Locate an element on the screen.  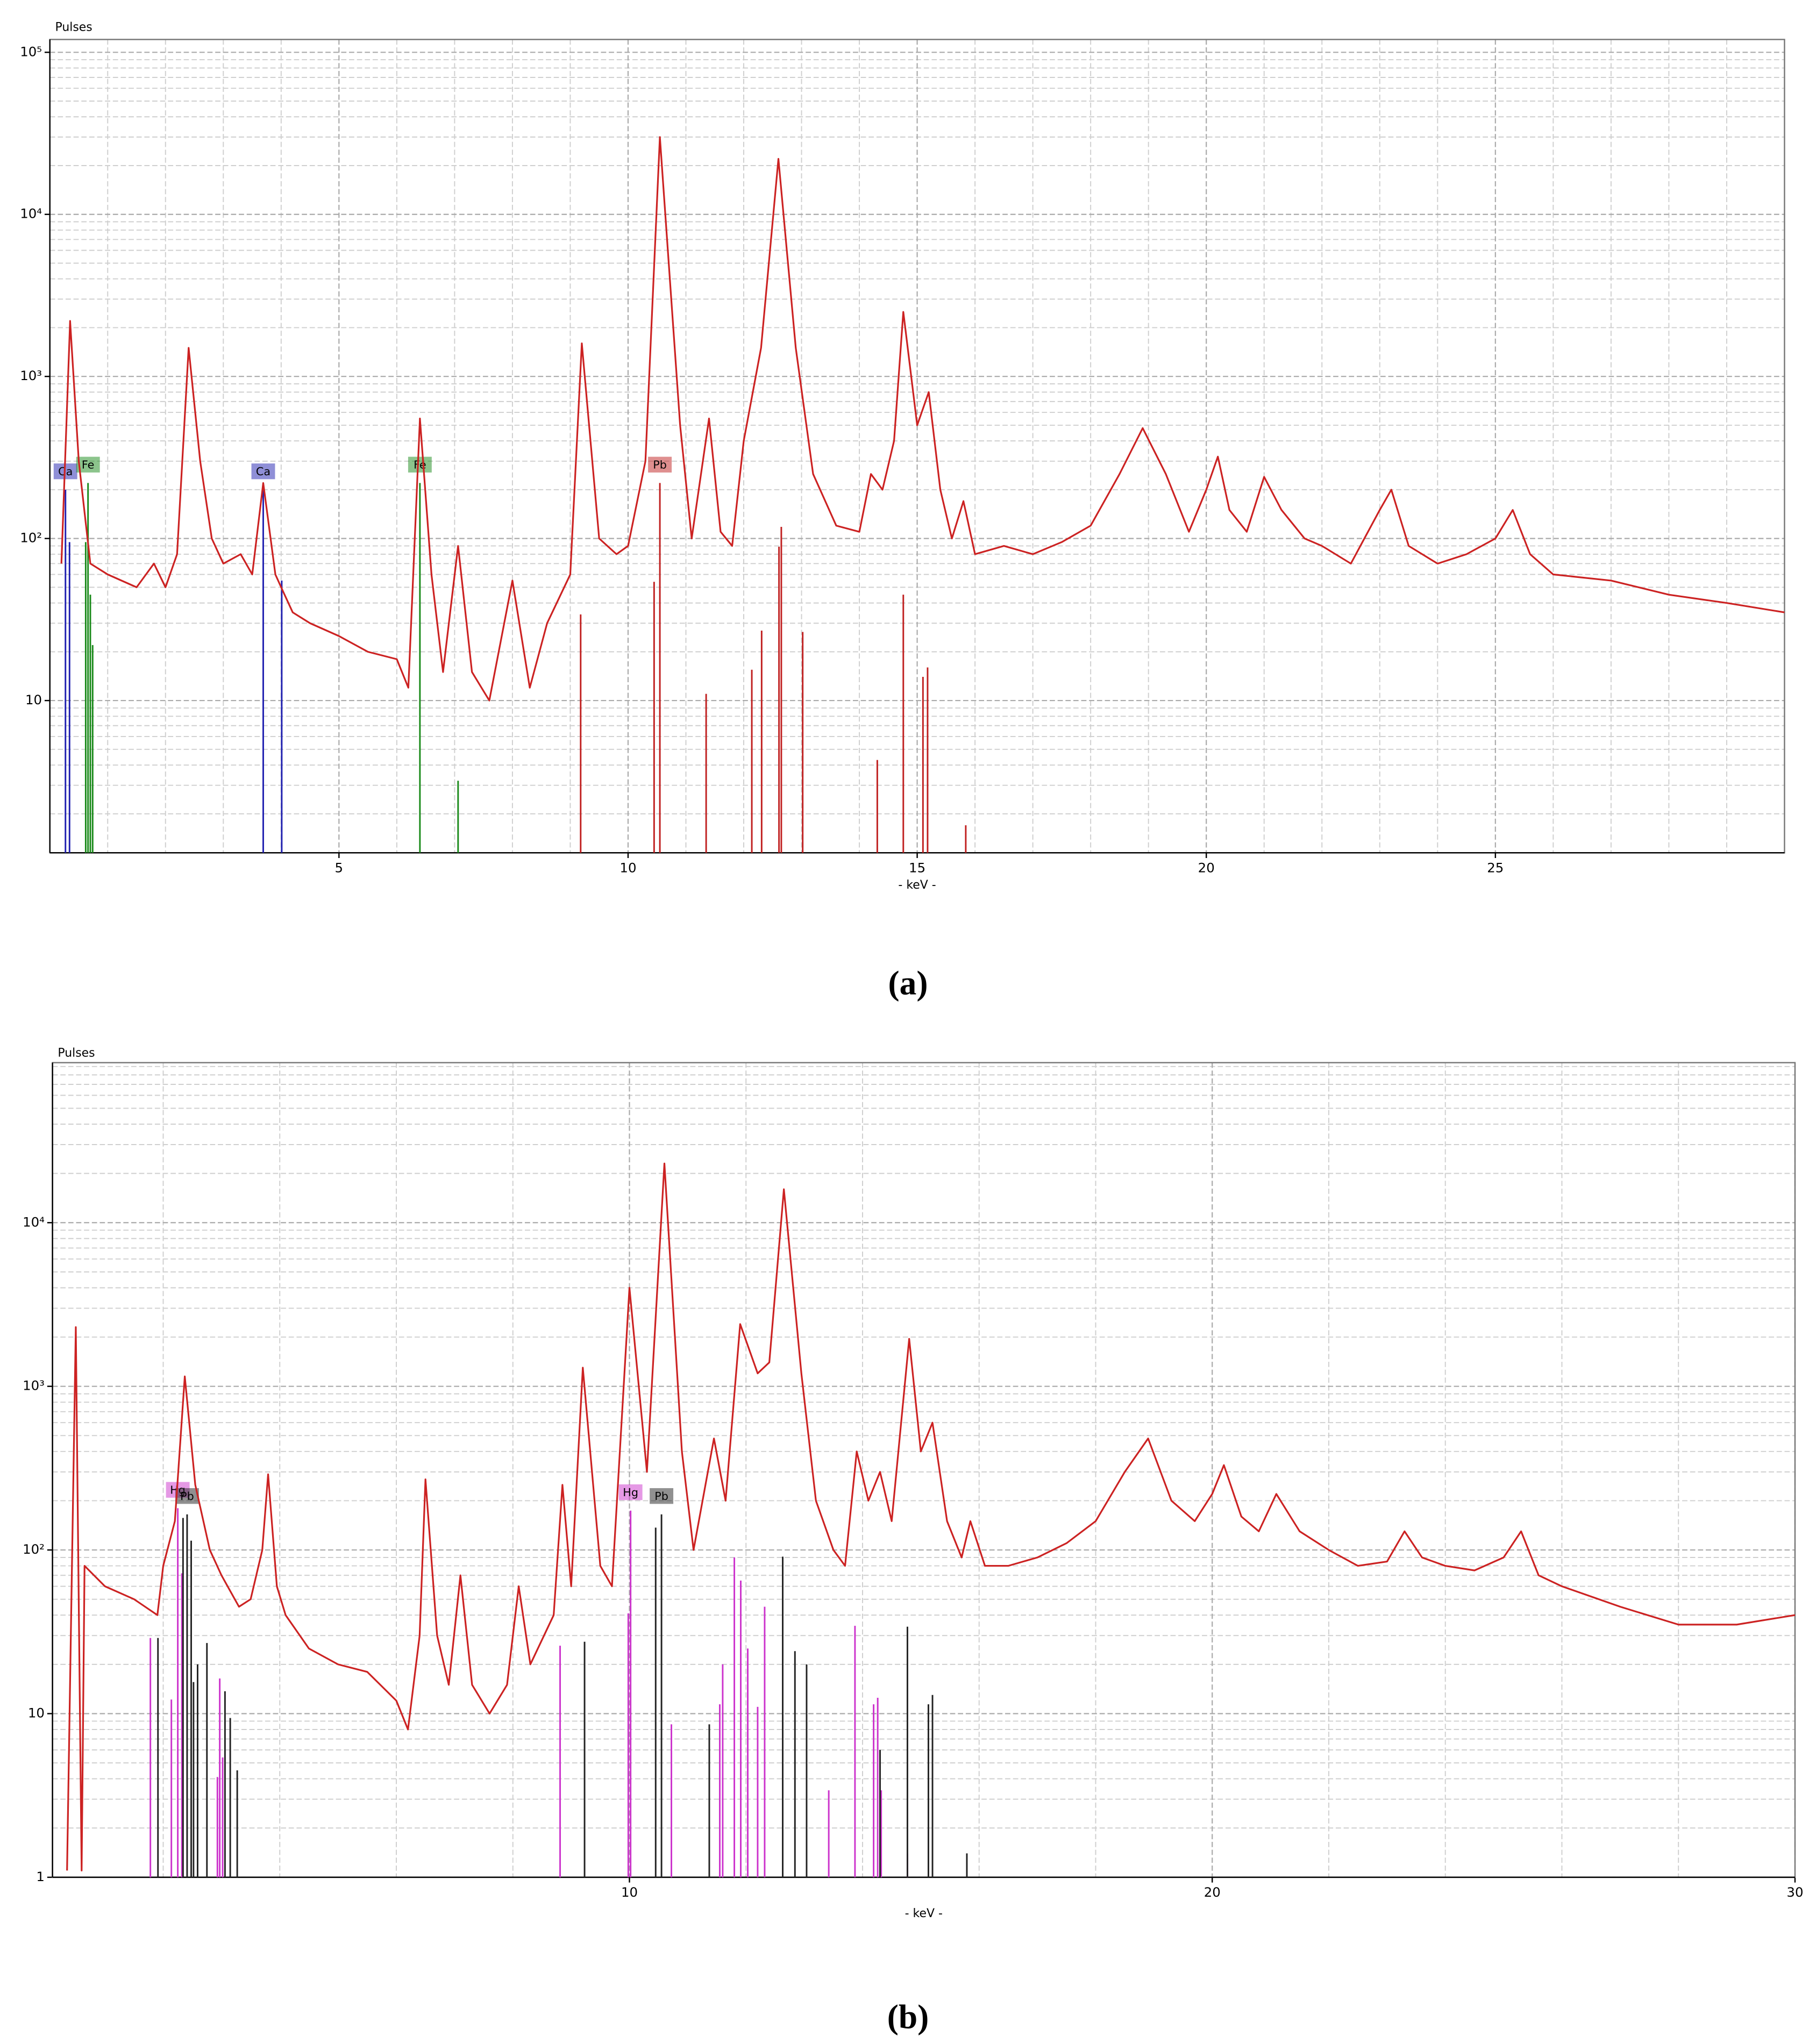
x-tick-label: 15 is located at coordinates (917, 868).